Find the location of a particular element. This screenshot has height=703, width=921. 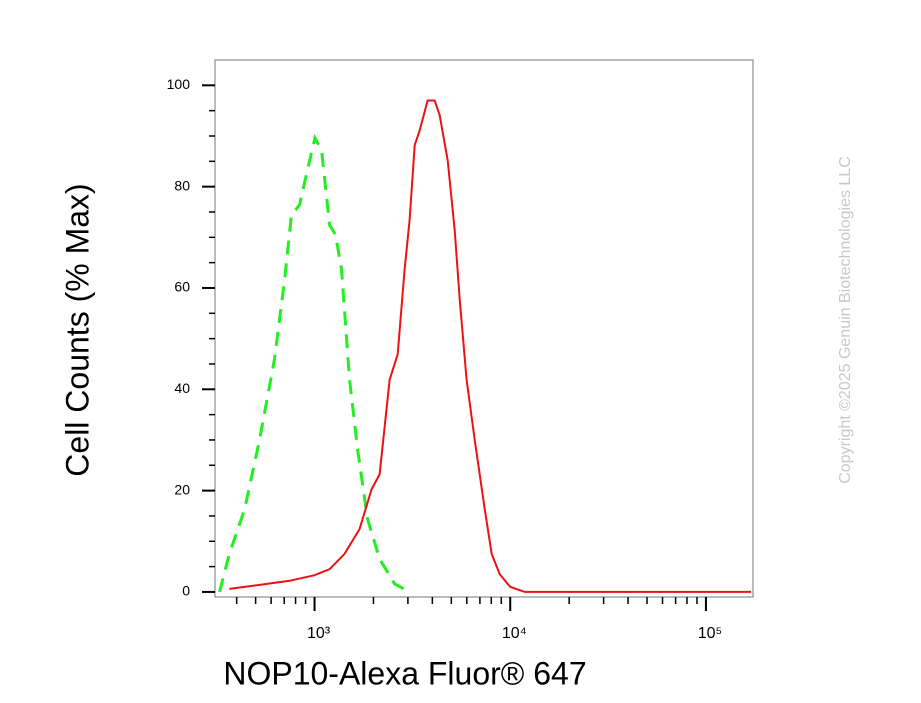

x-tick-label: 10⁴ is located at coordinates (514, 633).